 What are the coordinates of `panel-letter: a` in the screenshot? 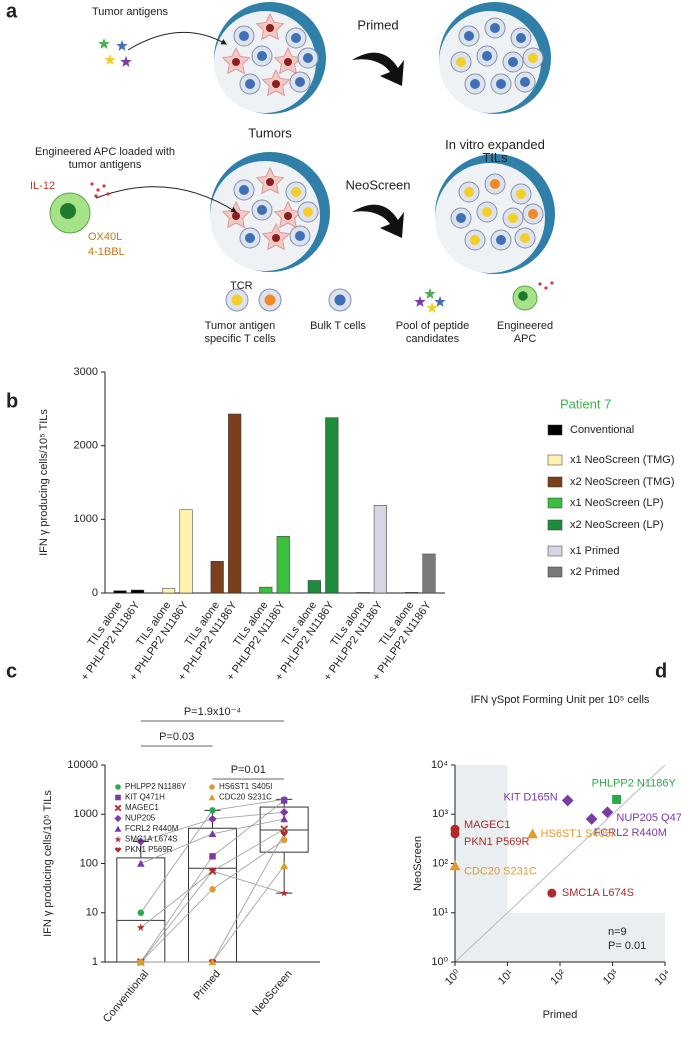 It's located at (12, 11).